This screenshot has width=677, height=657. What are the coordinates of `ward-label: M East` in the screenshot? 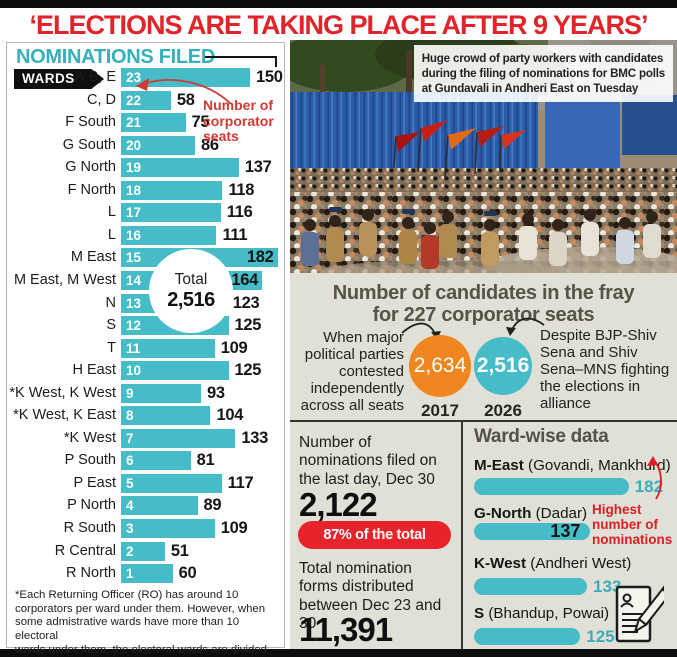 It's located at (93, 257).